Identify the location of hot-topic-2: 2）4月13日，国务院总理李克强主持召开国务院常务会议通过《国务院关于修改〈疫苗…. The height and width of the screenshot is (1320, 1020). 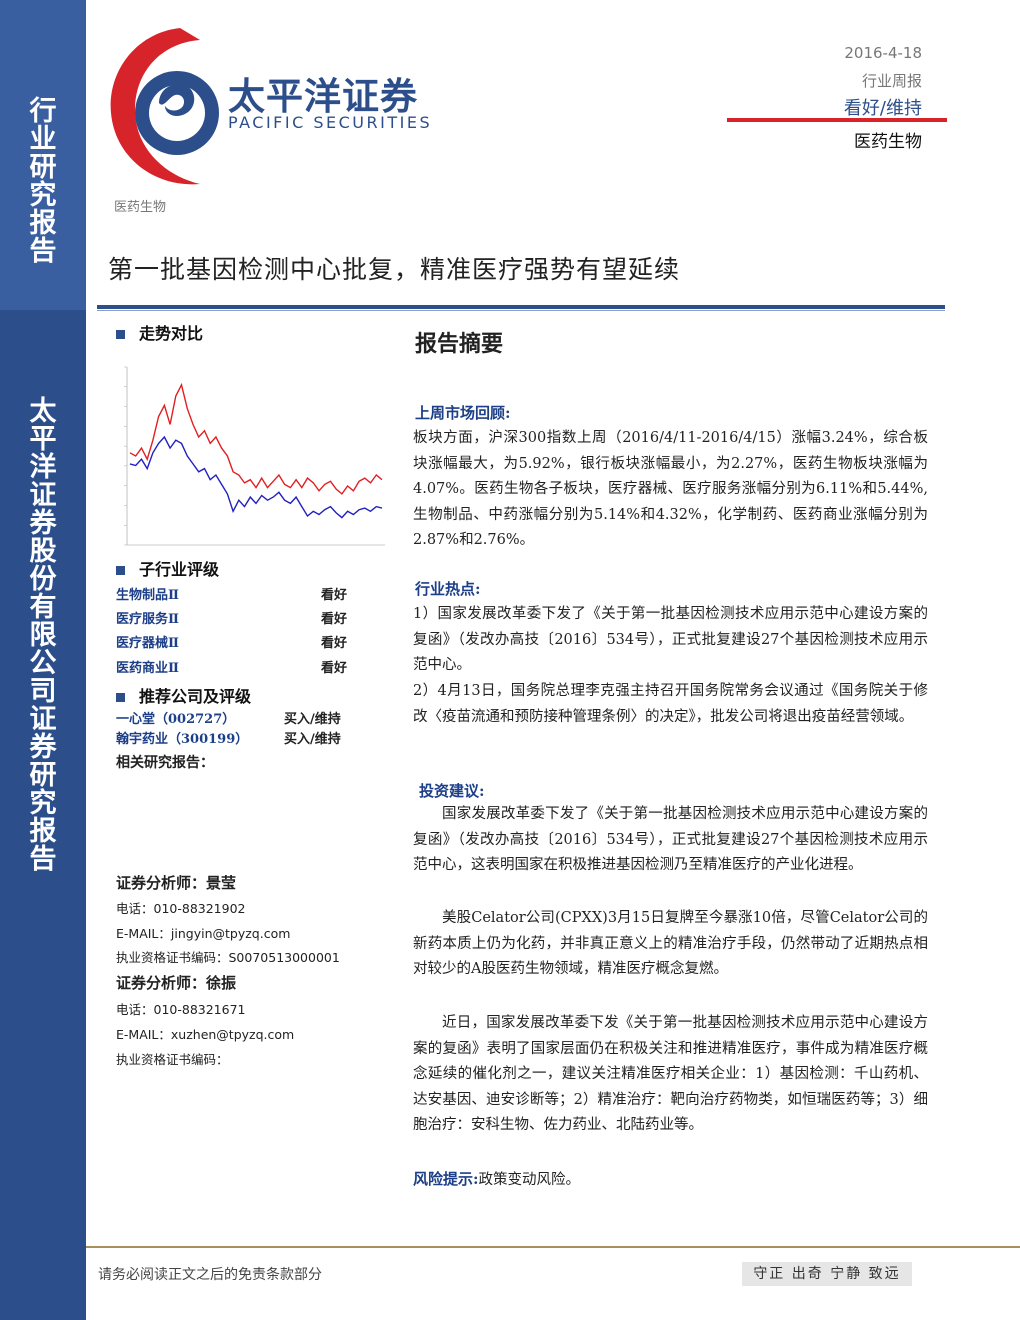
(670, 704).